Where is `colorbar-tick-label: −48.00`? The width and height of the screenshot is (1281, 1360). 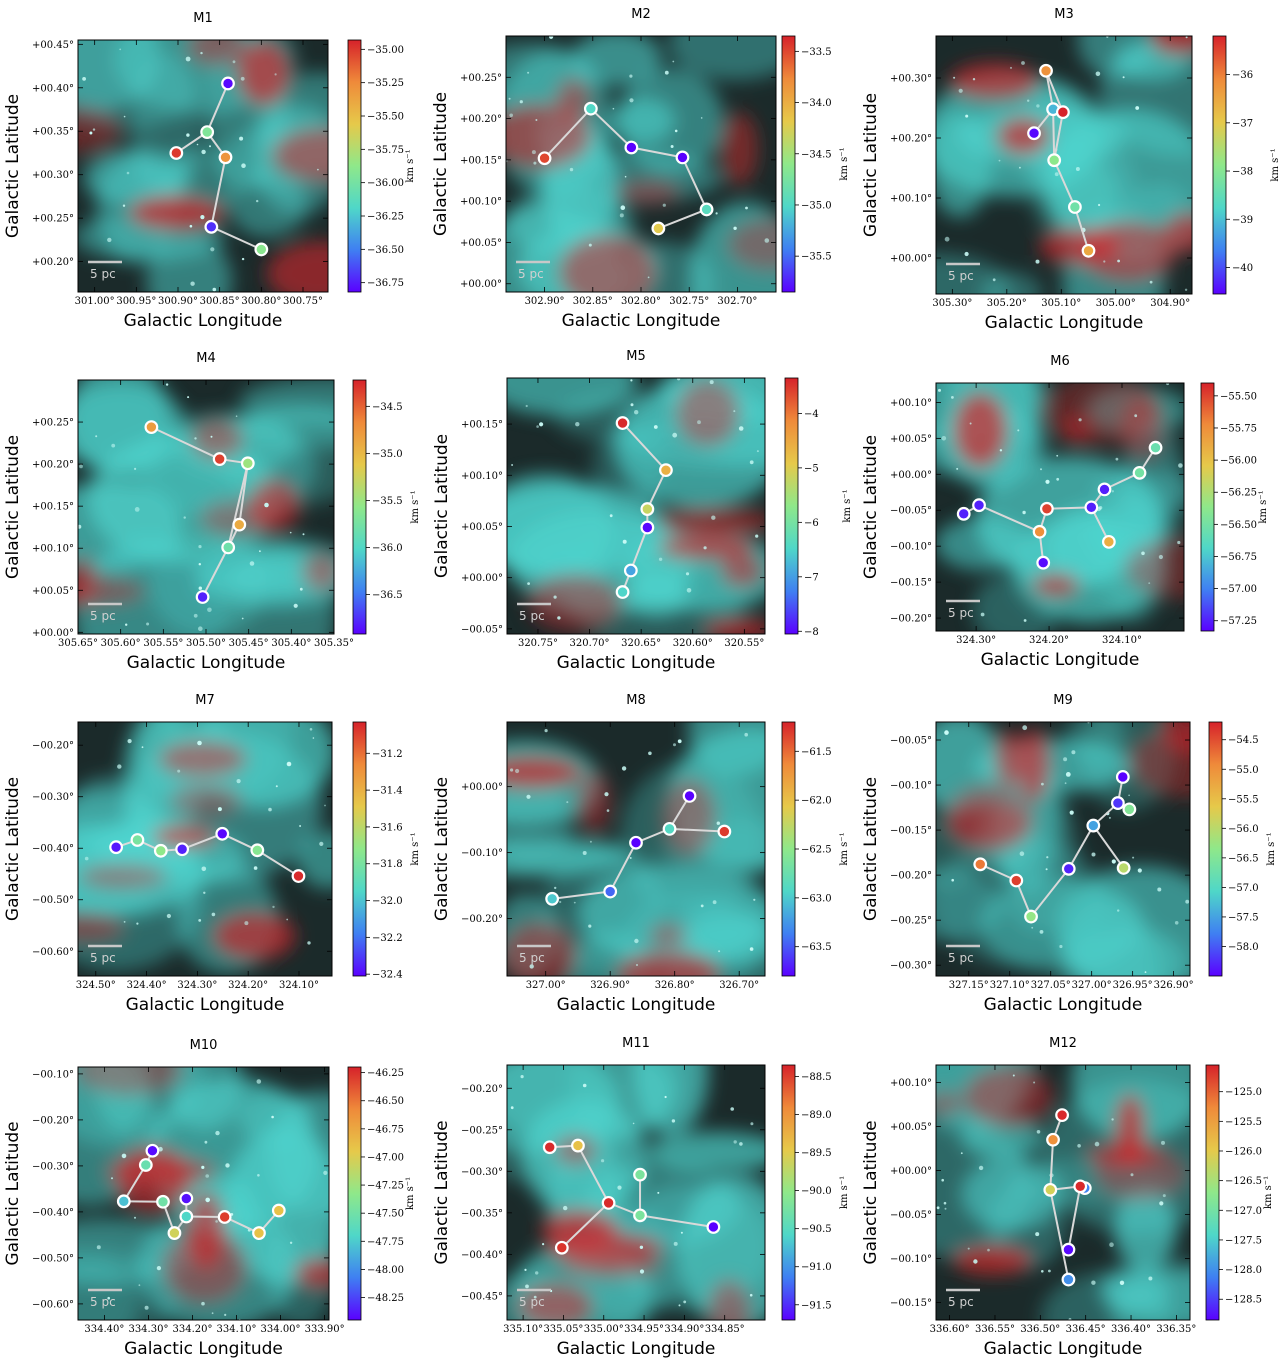 colorbar-tick-label: −48.00 is located at coordinates (385, 1270).